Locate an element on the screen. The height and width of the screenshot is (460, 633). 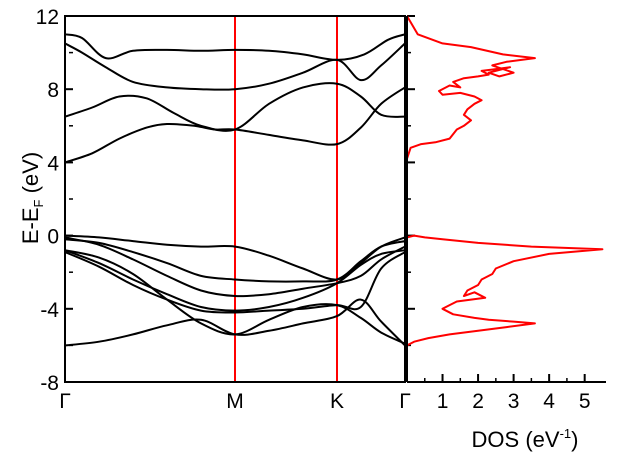
y-ticks: -8 -4 0 4 8 12 is located at coordinates (54, 200).